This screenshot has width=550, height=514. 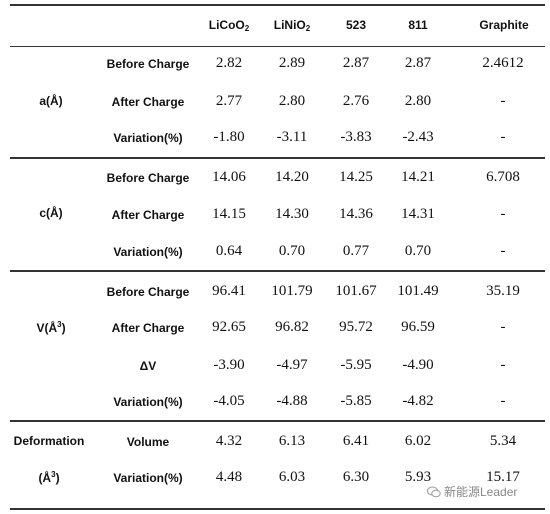 What do you see at coordinates (229, 291) in the screenshot?
I see `table-cell: 96.41` at bounding box center [229, 291].